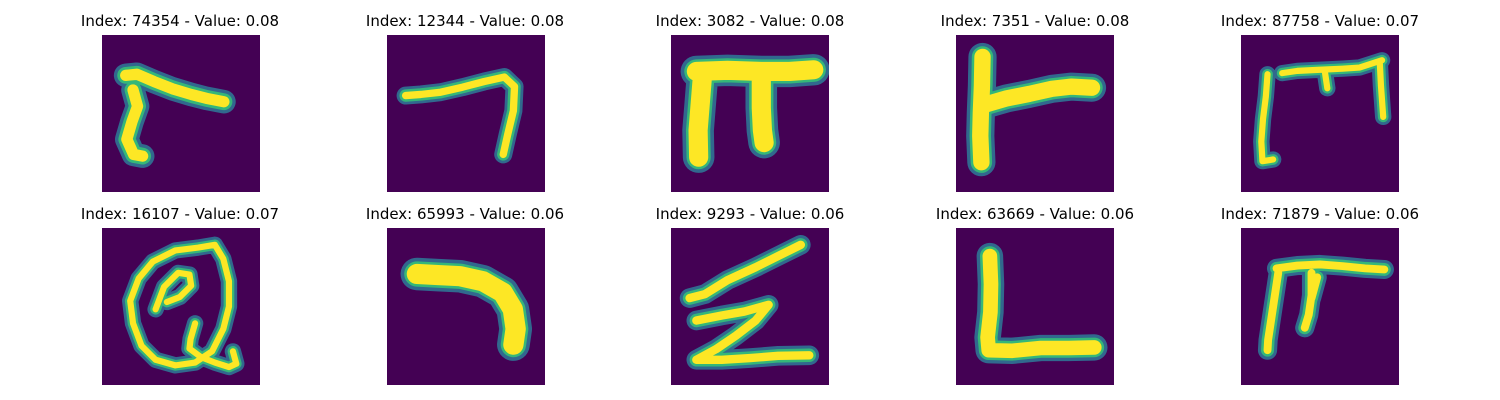  Describe the element at coordinates (750, 214) in the screenshot. I see `panel-title: Index: 9293 - Value: 0.06` at that location.